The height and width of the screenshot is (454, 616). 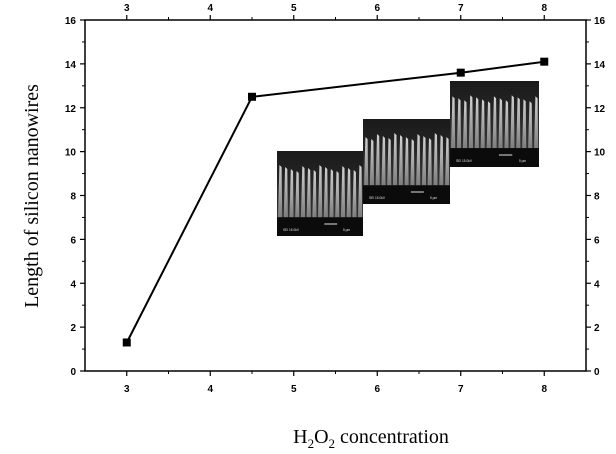 What do you see at coordinates (600, 153) in the screenshot?
I see `y-right-tick-label: 10` at bounding box center [600, 153].